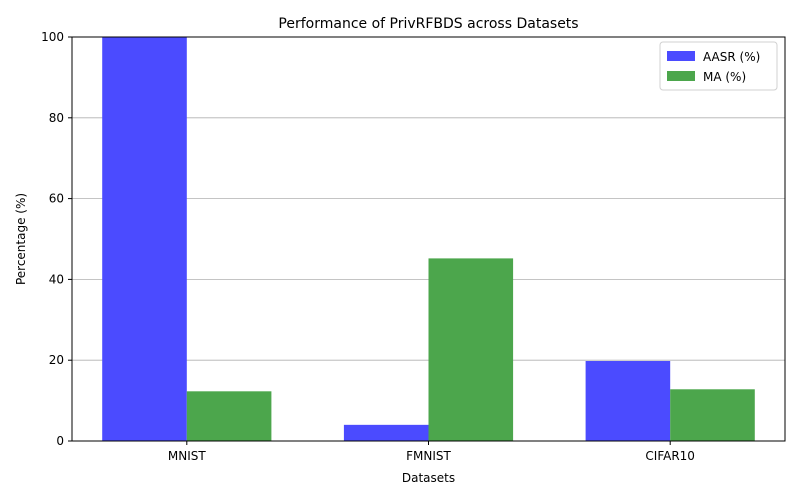 The width and height of the screenshot is (800, 500). What do you see at coordinates (187, 456) in the screenshot?
I see `x-tick-label: MNIST` at bounding box center [187, 456].